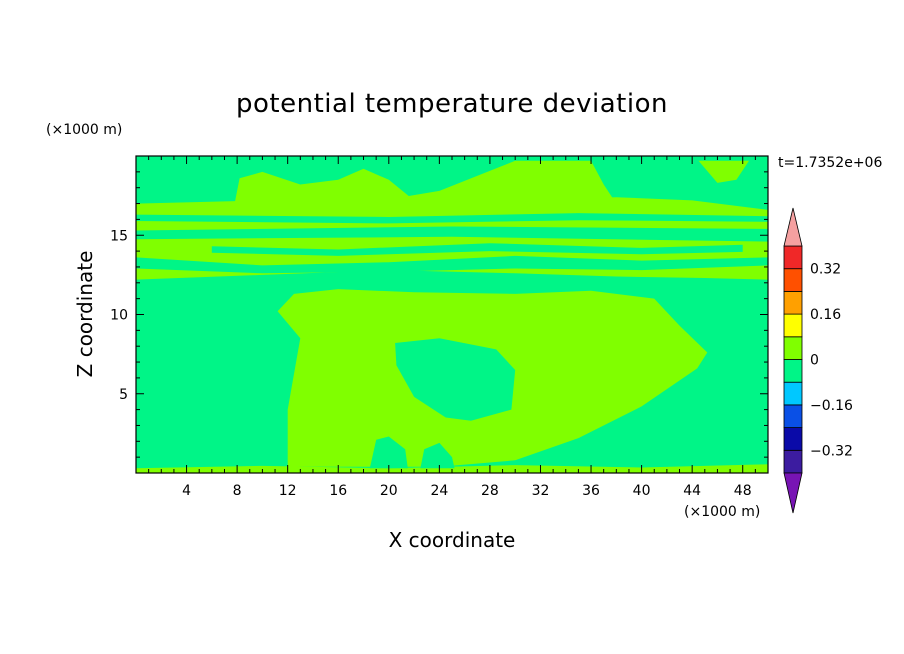 This screenshot has width=904, height=654. What do you see at coordinates (119, 316) in the screenshot?
I see `y-tick-label: 10` at bounding box center [119, 316].